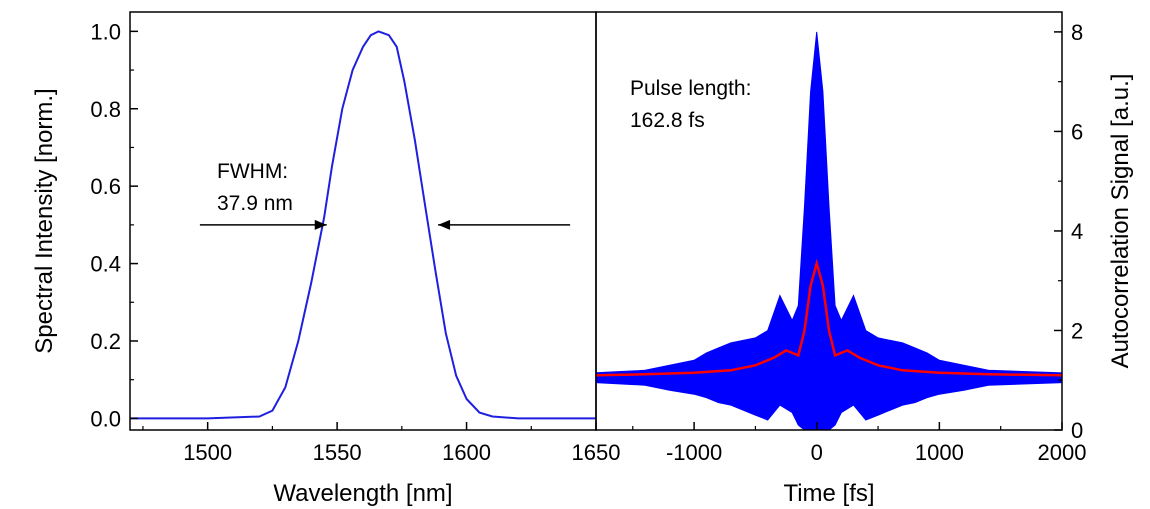 The height and width of the screenshot is (509, 1150). Describe the element at coordinates (828, 493) in the screenshot. I see `autocorrelation-x-axis-label: Time [fs]` at that location.